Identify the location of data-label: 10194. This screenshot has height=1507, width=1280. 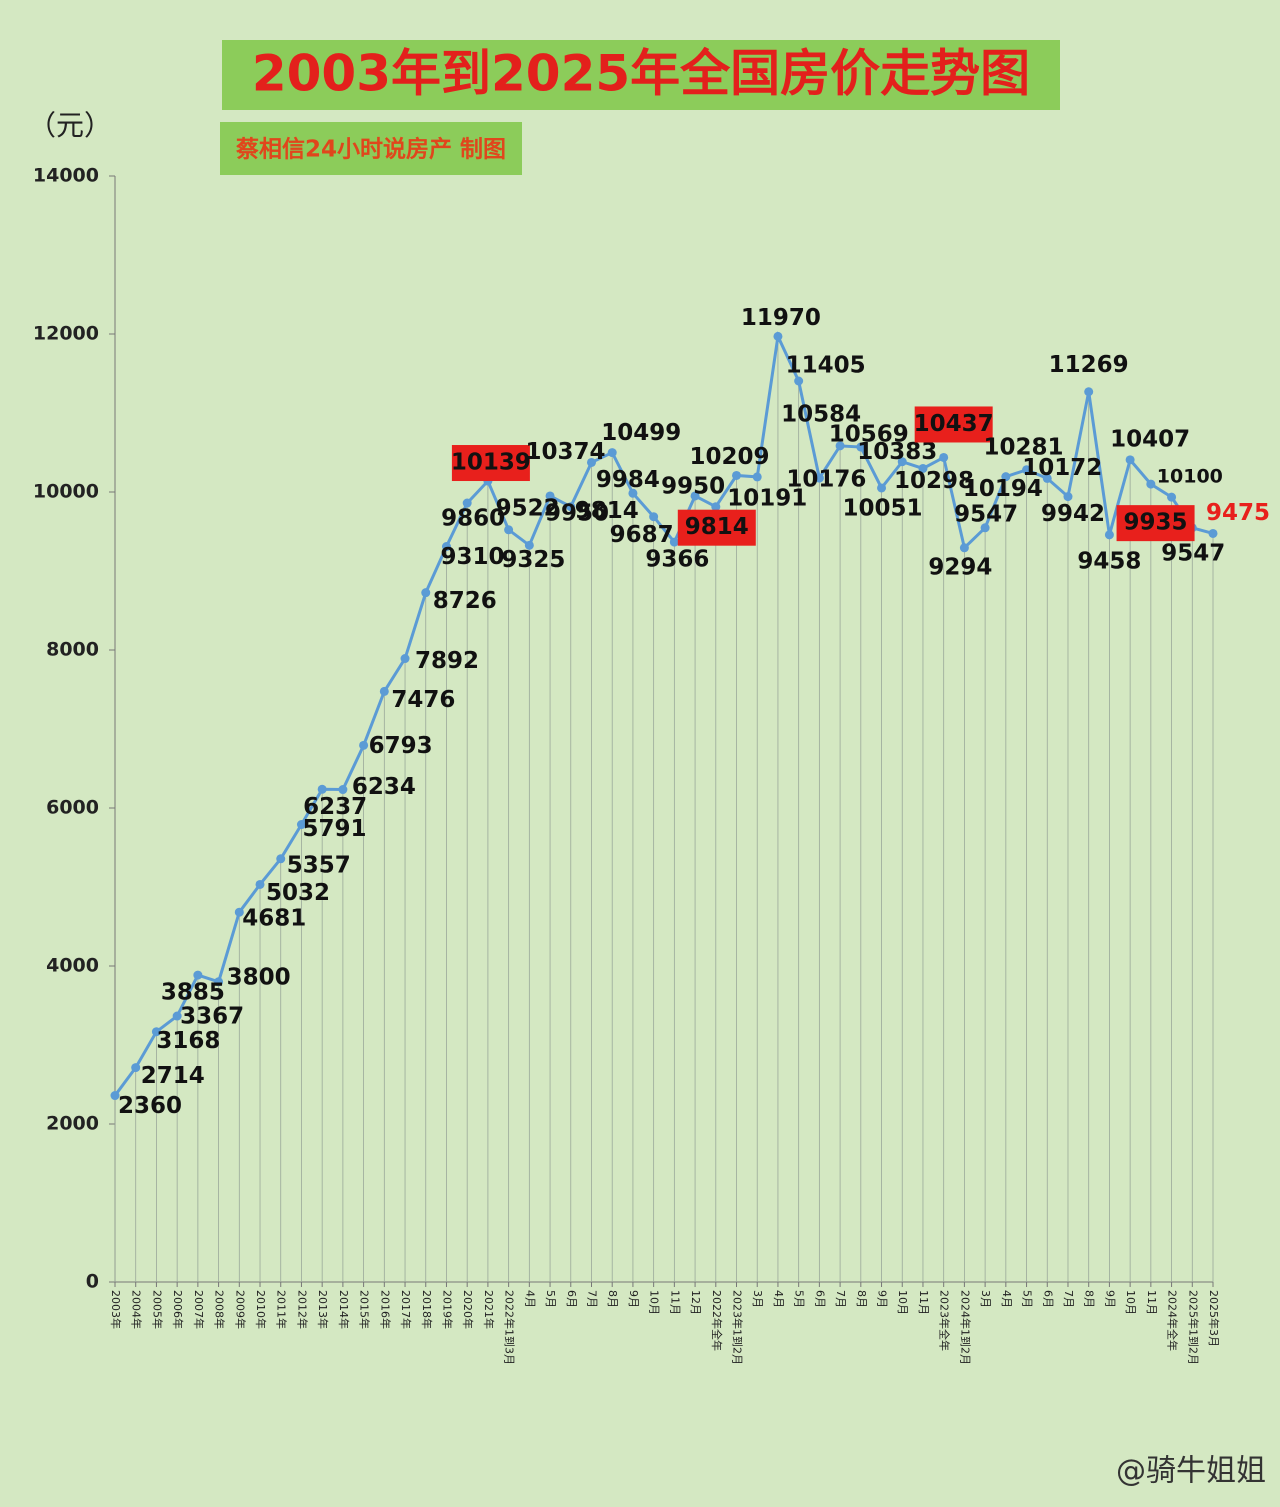
(1003, 489).